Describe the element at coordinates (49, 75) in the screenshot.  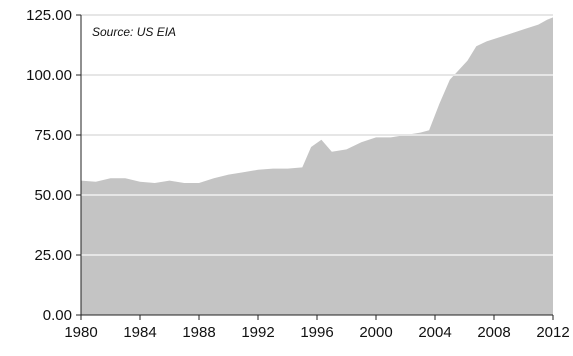
I see `y-tick-label: 100.00` at that location.